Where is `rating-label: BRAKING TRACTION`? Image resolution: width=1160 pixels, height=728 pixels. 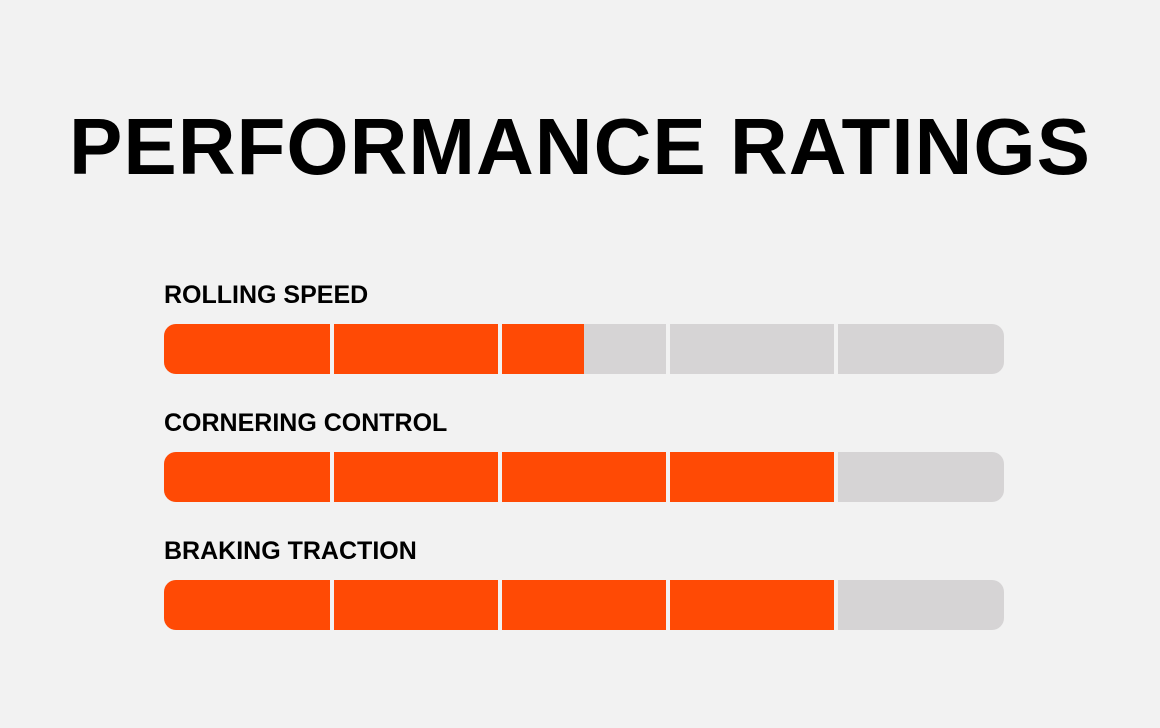 rating-label: BRAKING TRACTION is located at coordinates (290, 551).